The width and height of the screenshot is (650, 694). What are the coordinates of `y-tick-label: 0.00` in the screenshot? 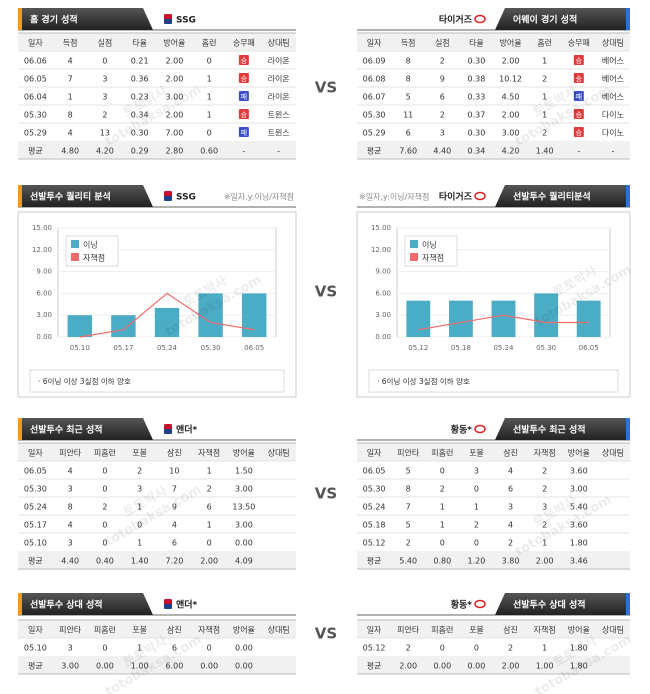 It's located at (44, 337).